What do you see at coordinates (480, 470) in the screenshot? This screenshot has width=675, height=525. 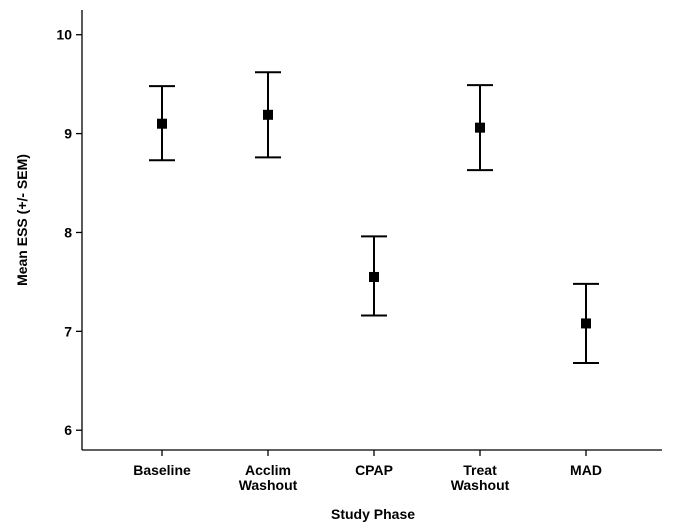 I see `x-tick-label: Treat` at bounding box center [480, 470].